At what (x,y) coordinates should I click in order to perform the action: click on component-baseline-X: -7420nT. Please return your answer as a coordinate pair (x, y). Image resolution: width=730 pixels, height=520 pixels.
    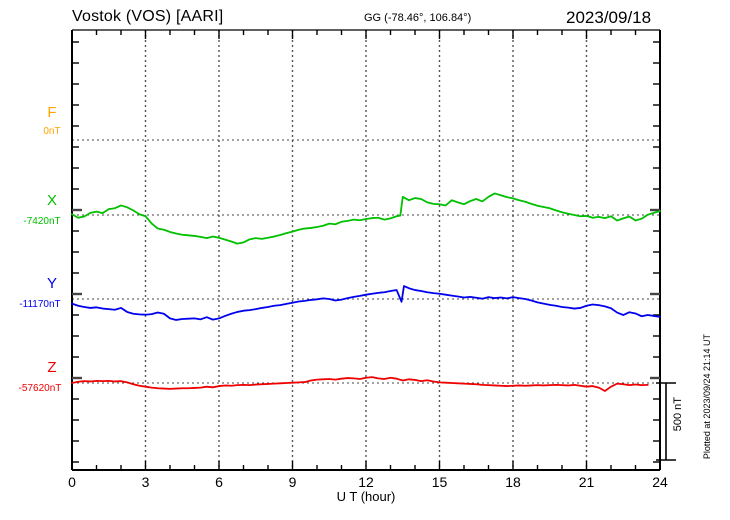
    Looking at the image, I should click on (42, 221).